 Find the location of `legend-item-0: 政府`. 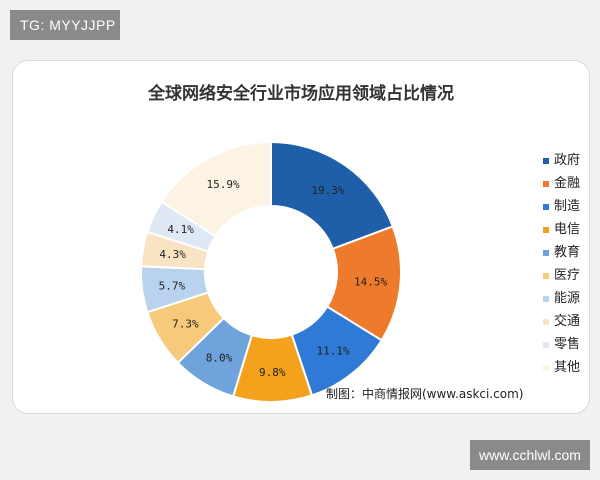

legend-item-0: 政府 is located at coordinates (571, 160).